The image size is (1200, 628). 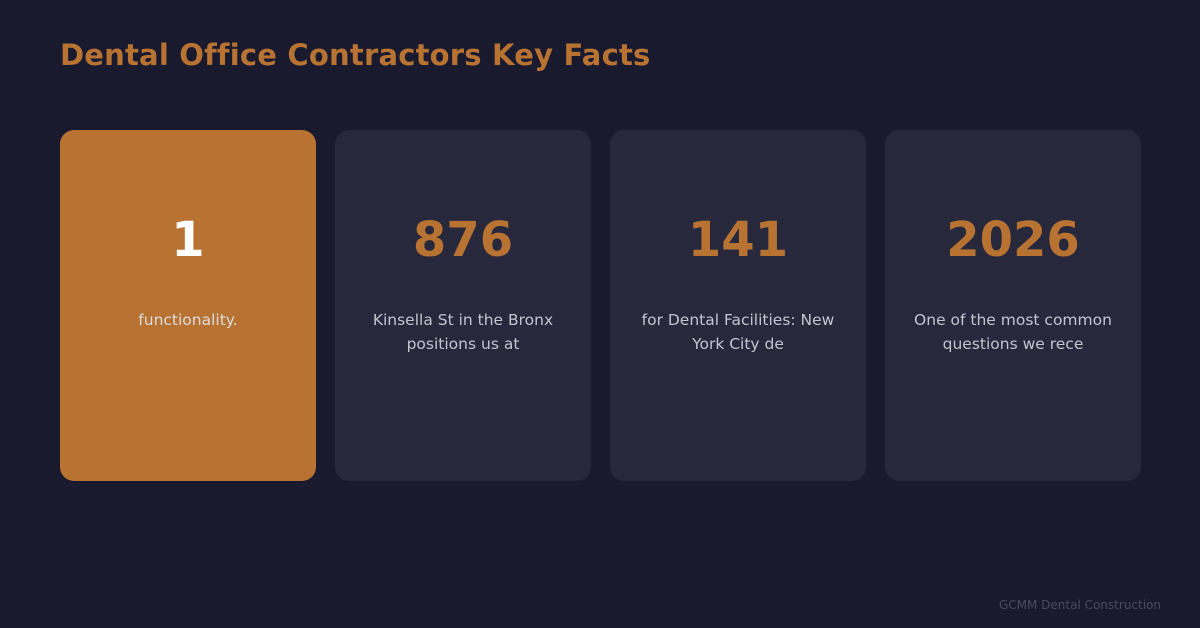 What do you see at coordinates (355, 55) in the screenshot?
I see `page-title: Dental Office Contractors Key Facts` at bounding box center [355, 55].